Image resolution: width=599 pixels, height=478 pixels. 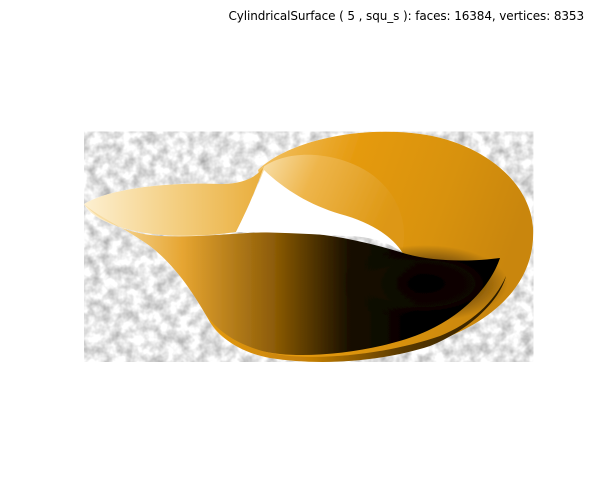 I want to click on surface-fold-shadow, so click(x=395, y=278).